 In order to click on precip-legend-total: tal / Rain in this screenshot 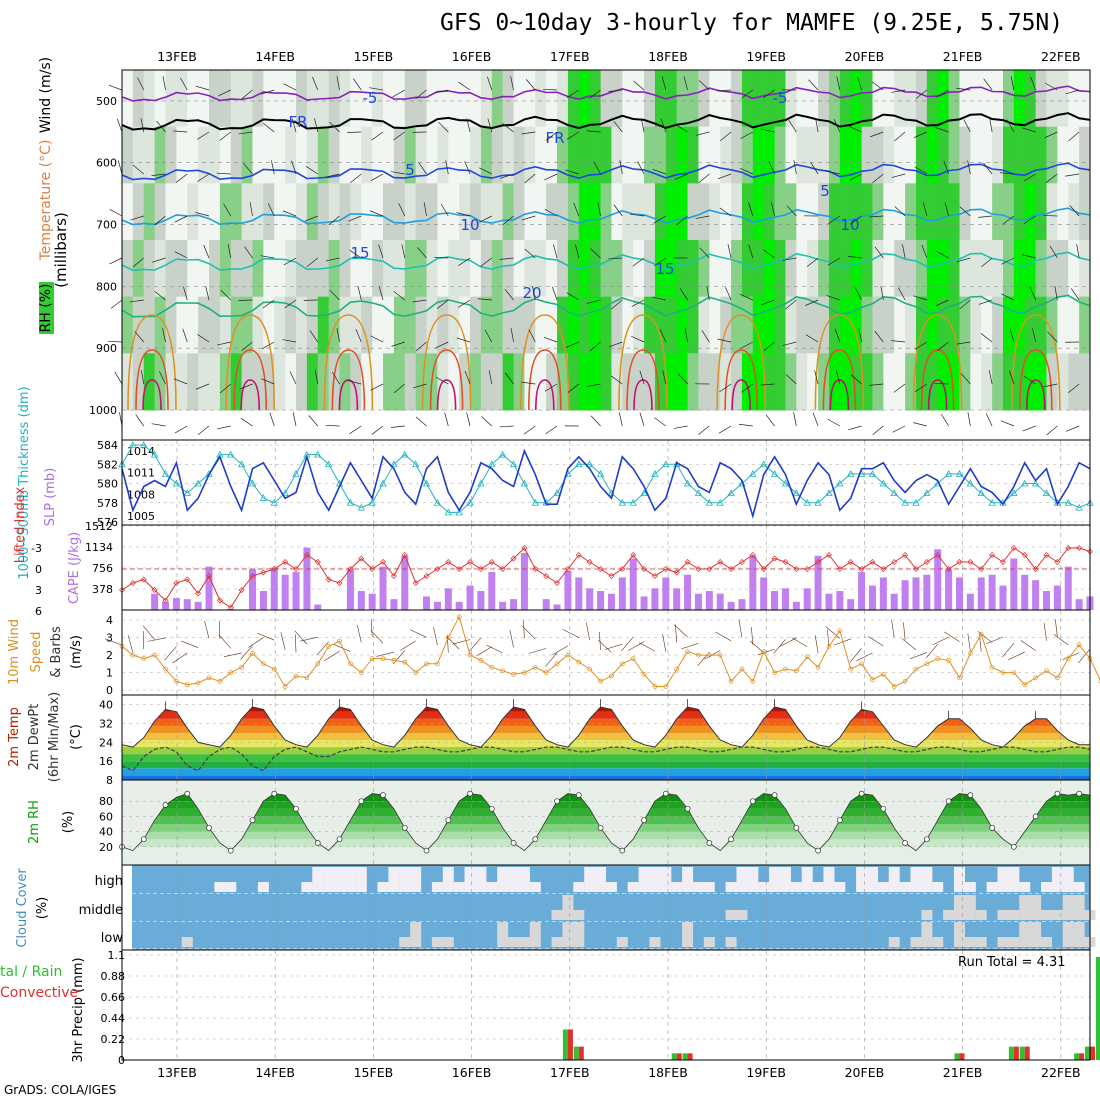, I will do `click(31, 972)`.